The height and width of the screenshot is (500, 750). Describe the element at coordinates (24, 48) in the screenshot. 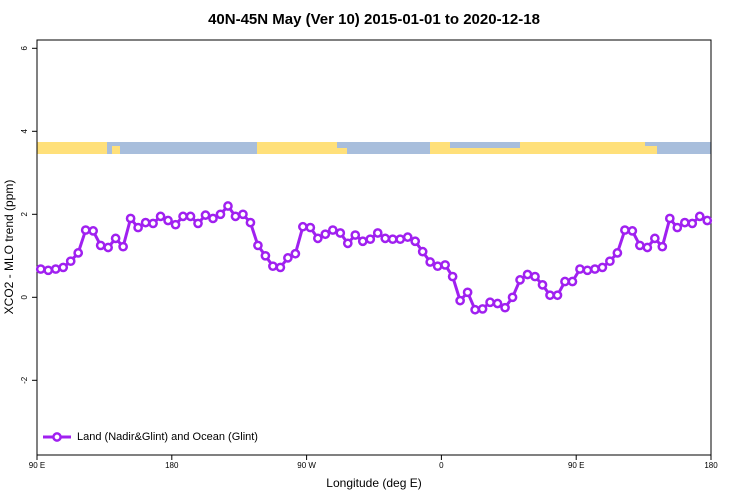

I see `y-tick-label: 6` at that location.